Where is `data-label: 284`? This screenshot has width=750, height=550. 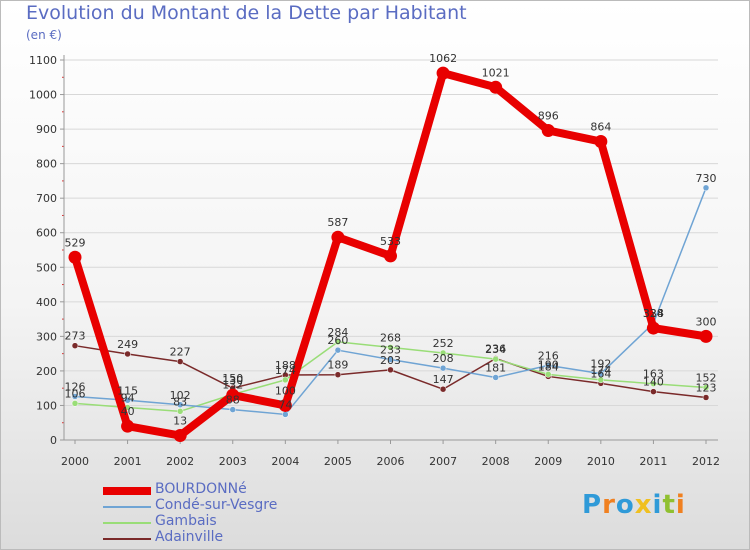
data-label: 284 is located at coordinates (337, 332).